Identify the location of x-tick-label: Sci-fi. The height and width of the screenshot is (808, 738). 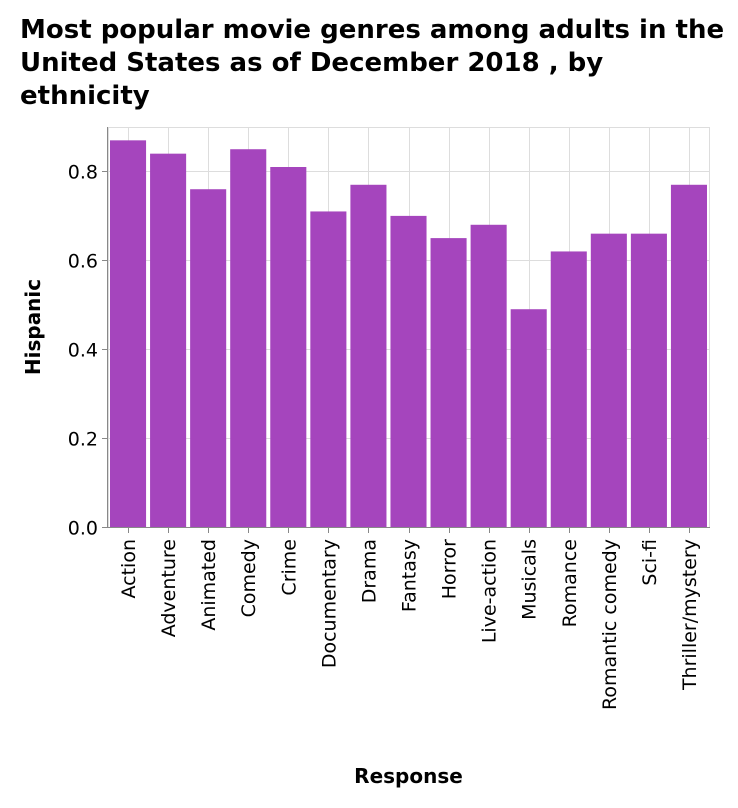
(650, 562).